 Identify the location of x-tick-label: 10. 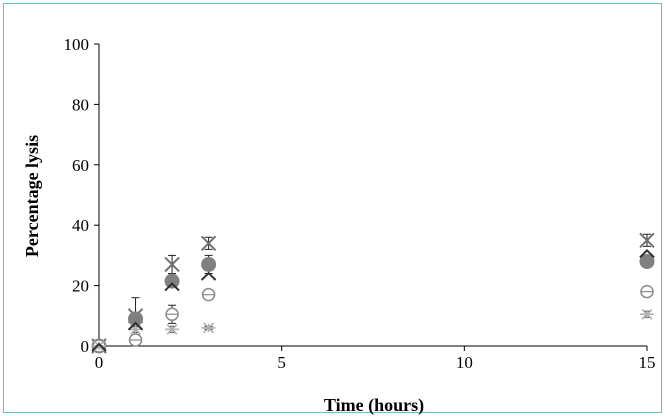
(464, 362).